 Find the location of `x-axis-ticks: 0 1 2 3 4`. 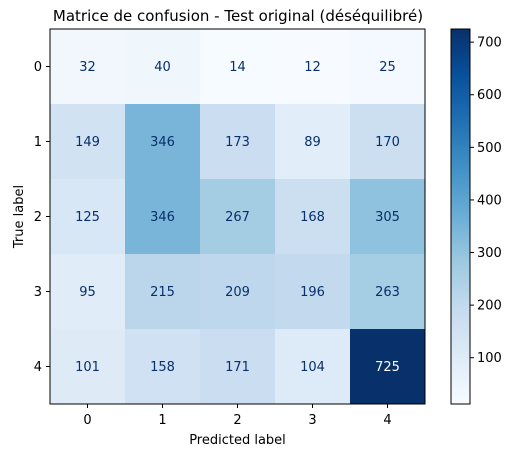

x-axis-ticks: 0 1 2 3 4 is located at coordinates (237, 416).